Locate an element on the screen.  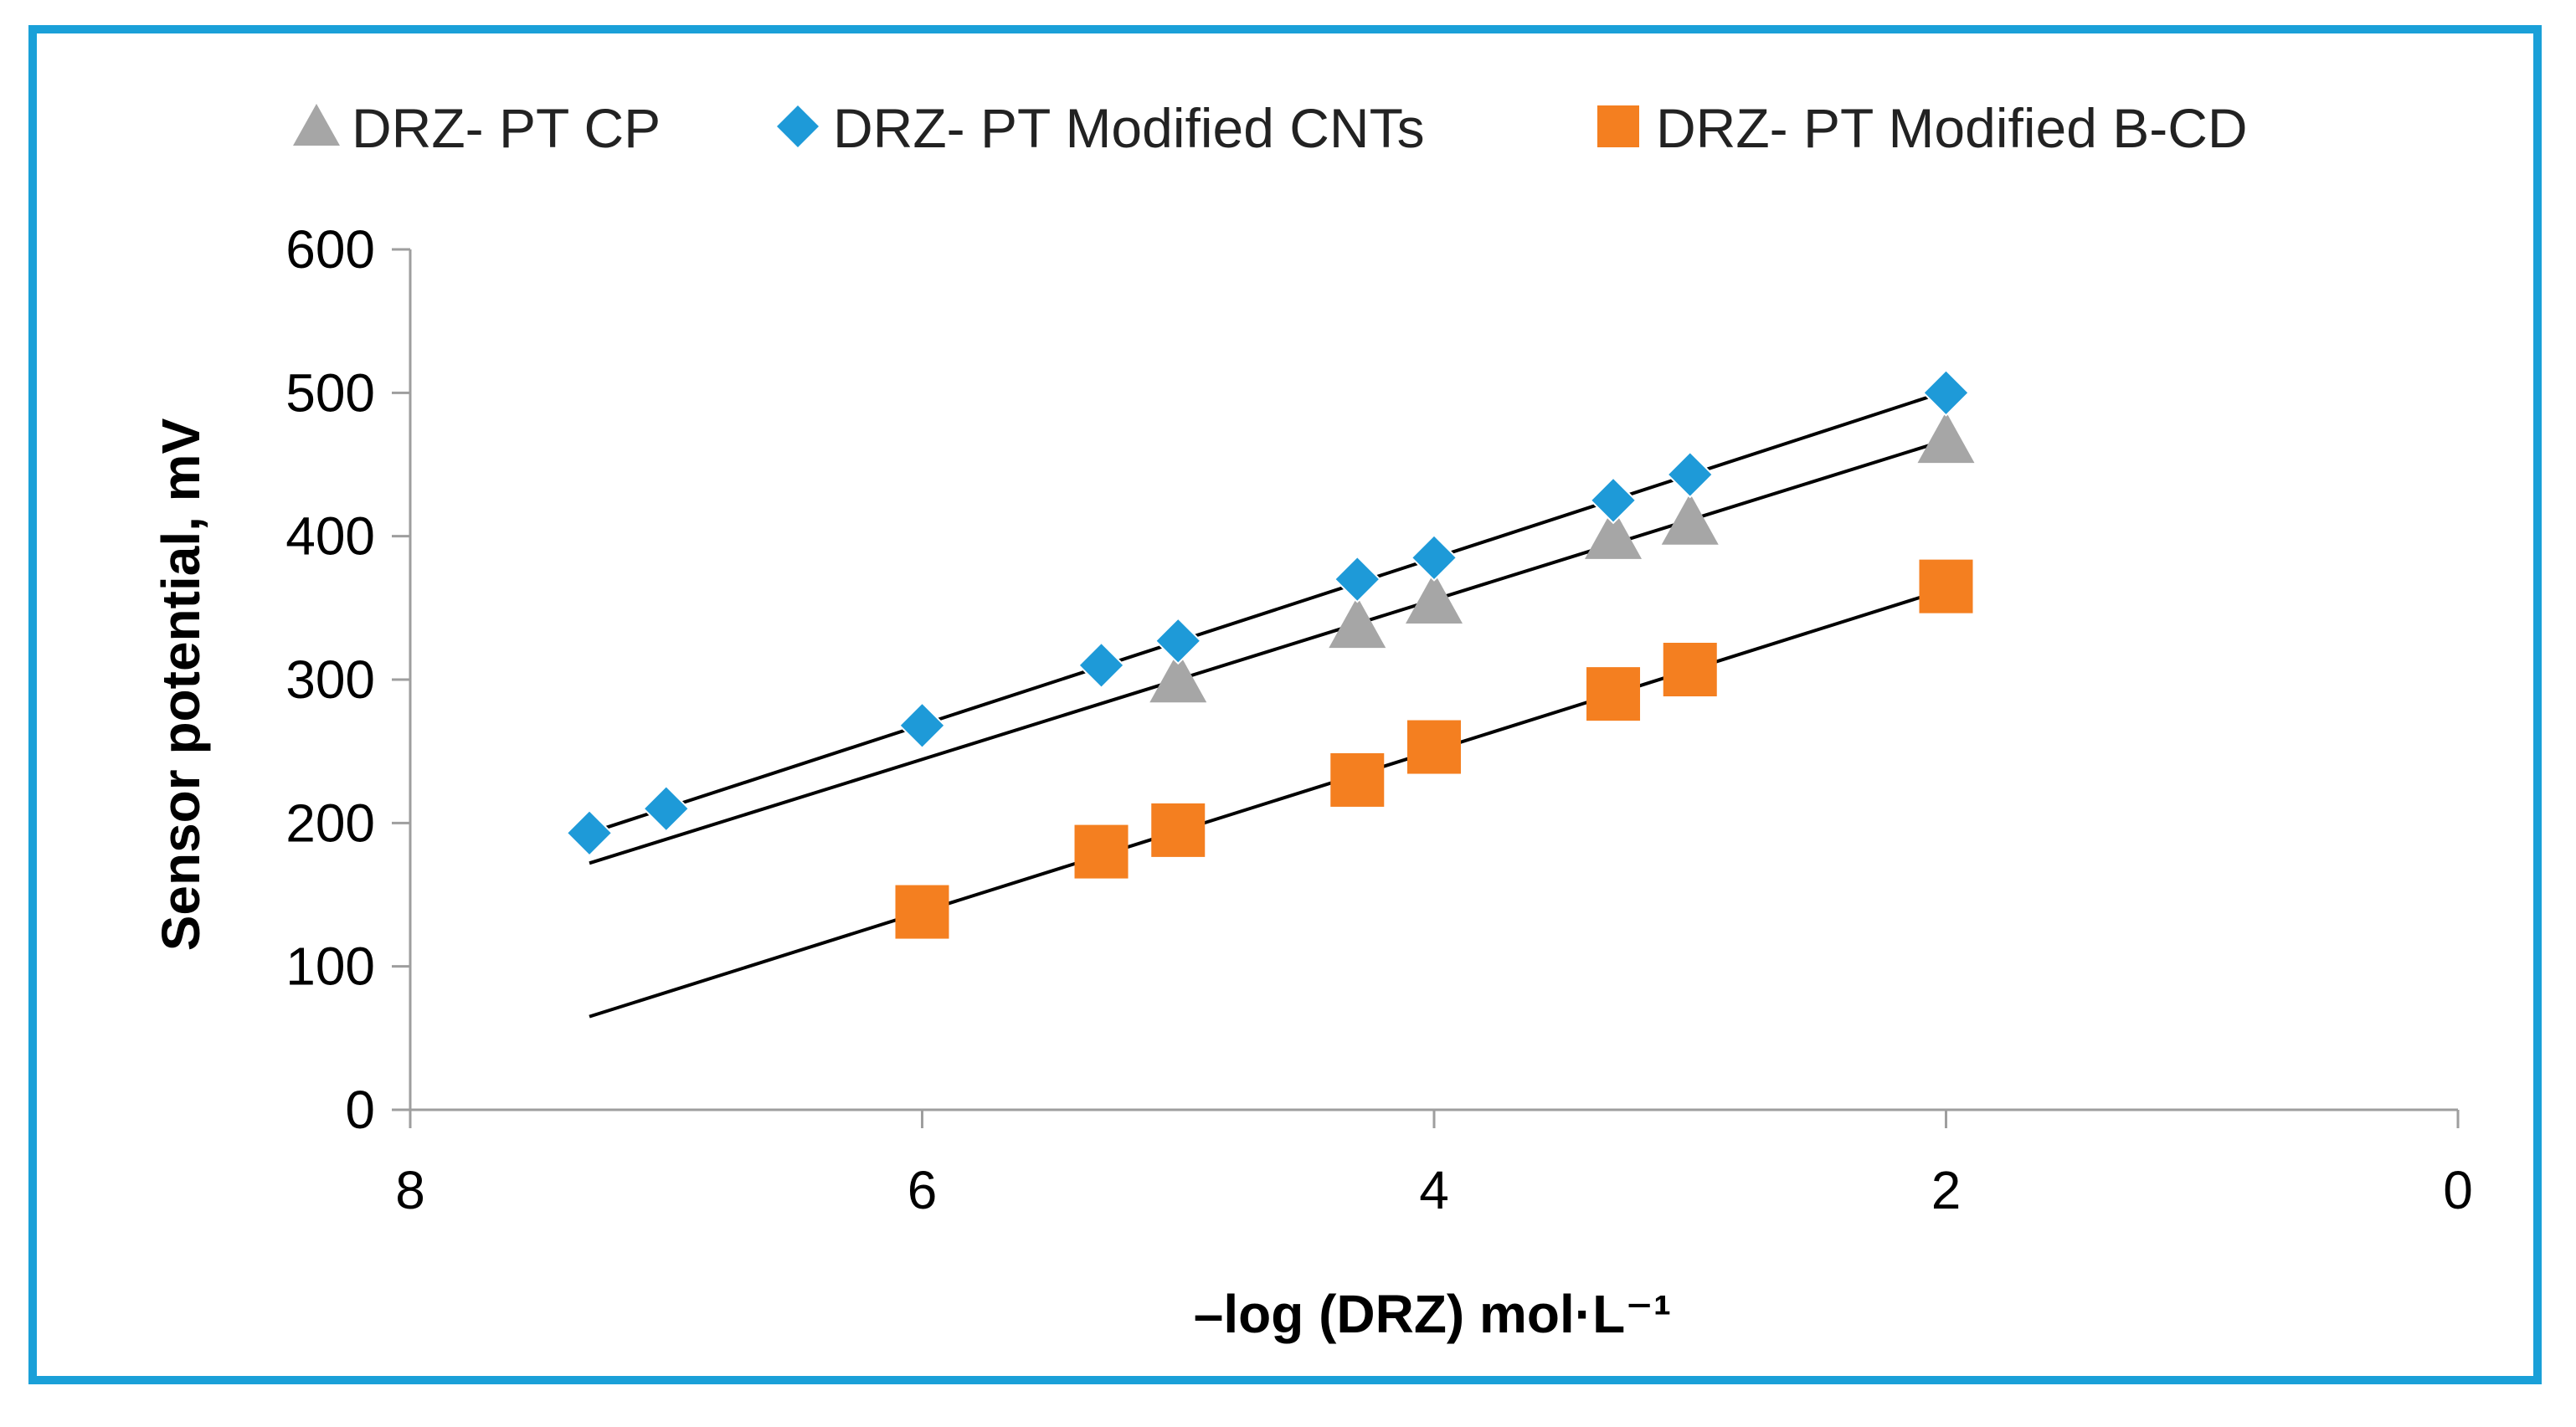
x-tick-label: 6 is located at coordinates (923, 1190).